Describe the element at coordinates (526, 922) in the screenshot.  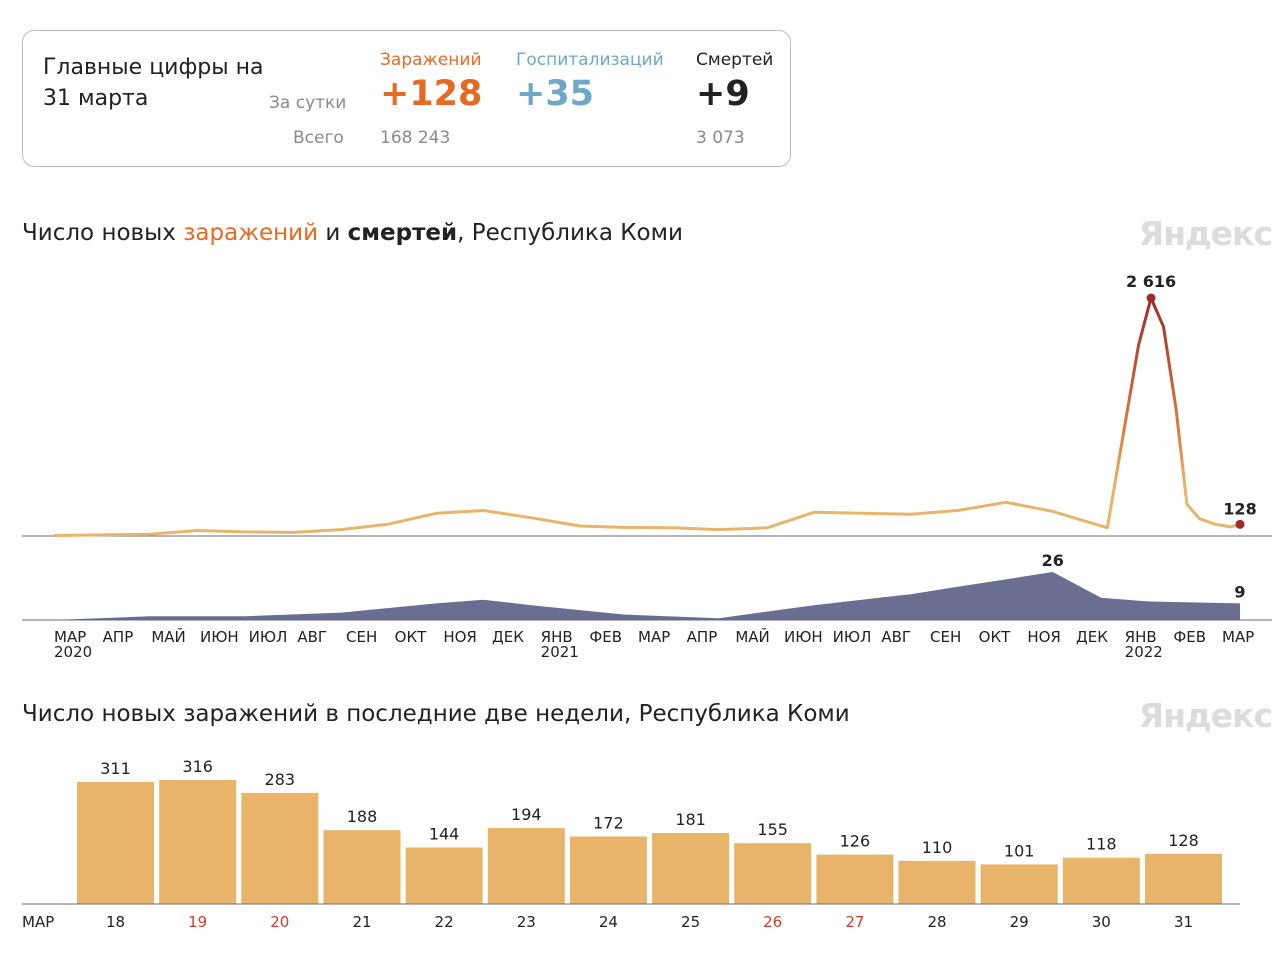
I see `day-label: 23` at that location.